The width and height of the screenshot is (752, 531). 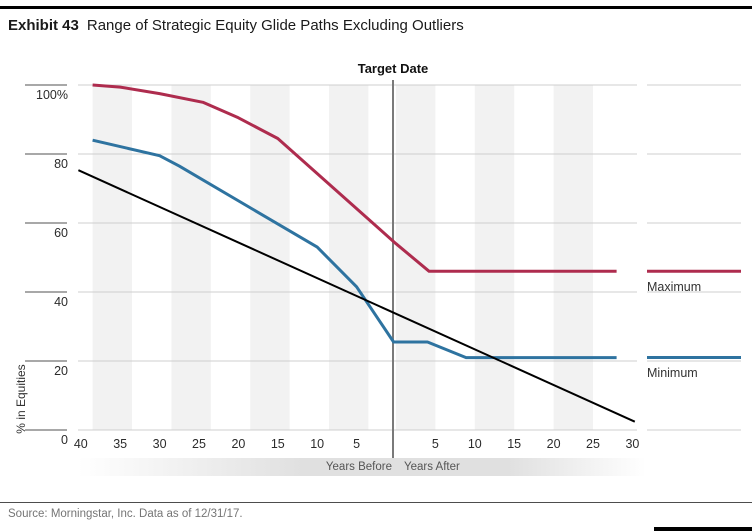 What do you see at coordinates (61, 302) in the screenshot?
I see `y-tick-label: 40` at bounding box center [61, 302].